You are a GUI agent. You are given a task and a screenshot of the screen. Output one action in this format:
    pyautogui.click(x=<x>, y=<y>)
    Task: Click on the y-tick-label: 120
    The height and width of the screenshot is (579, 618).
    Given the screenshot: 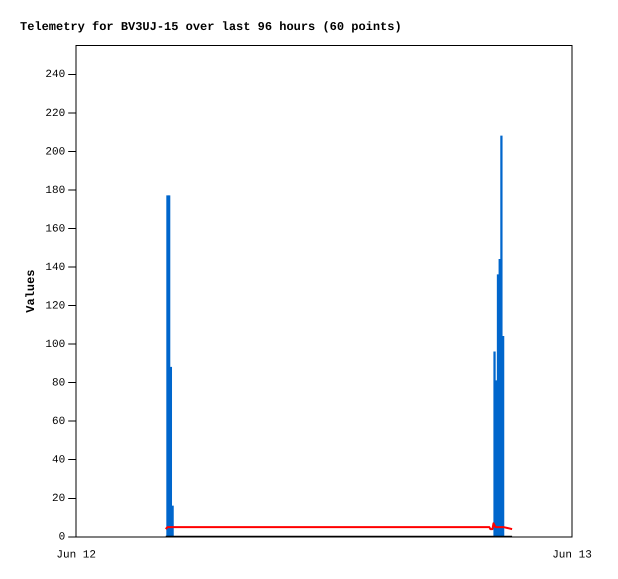 What is the action you would take?
    pyautogui.click(x=55, y=306)
    